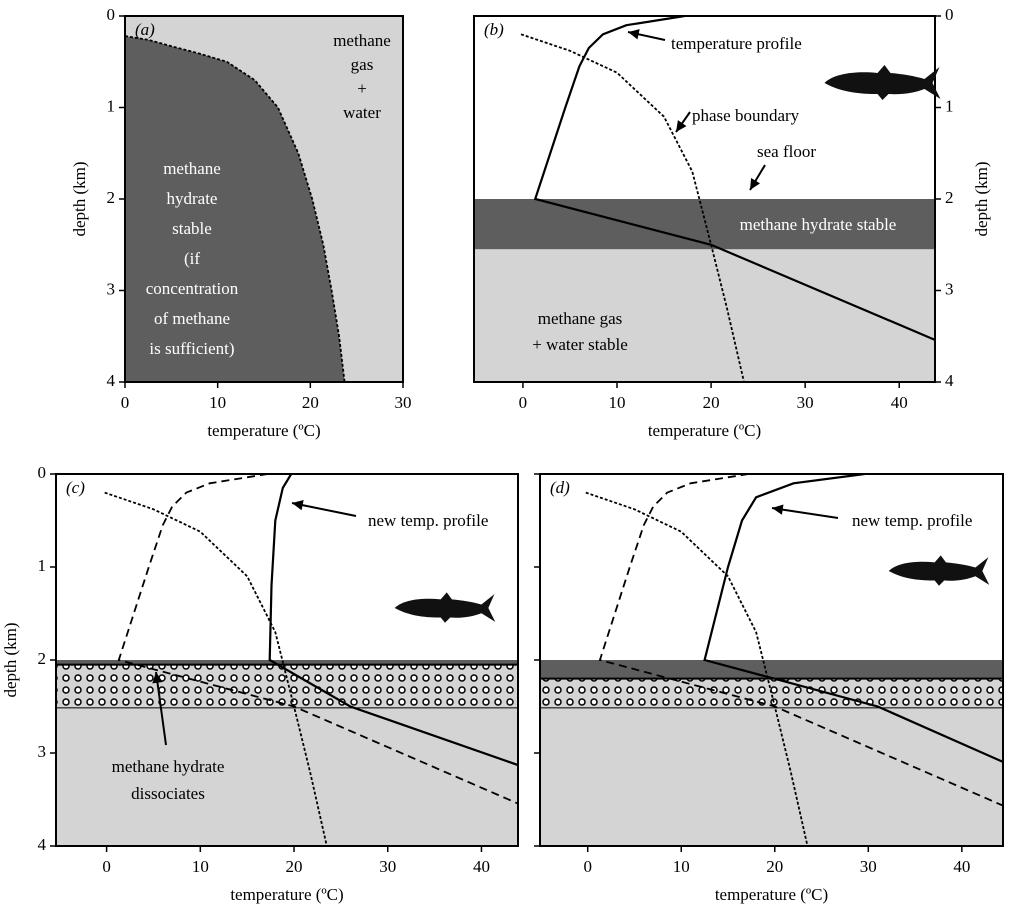 This screenshot has width=1015, height=908. I want to click on annotation: of methane, so click(192, 318).